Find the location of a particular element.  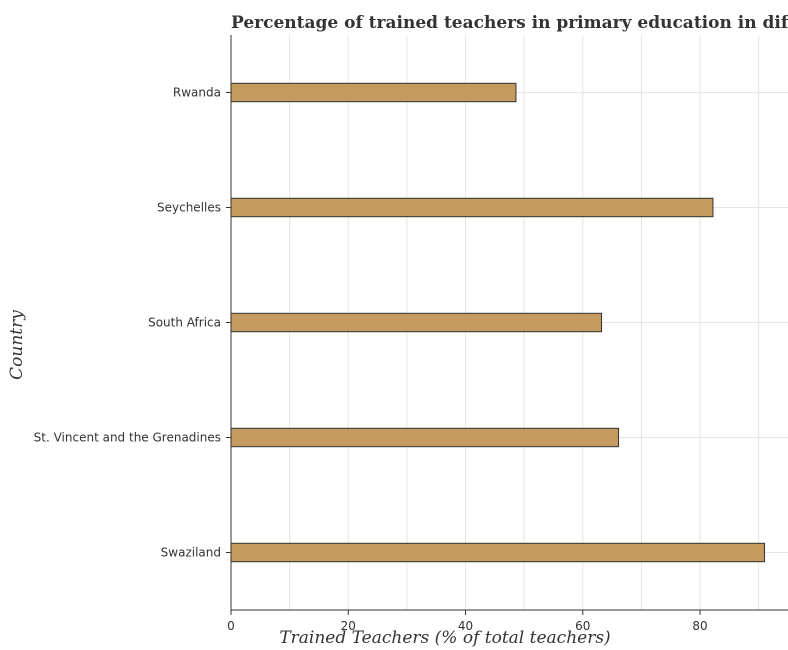

y-tick-label: Swaziland is located at coordinates (191, 553).